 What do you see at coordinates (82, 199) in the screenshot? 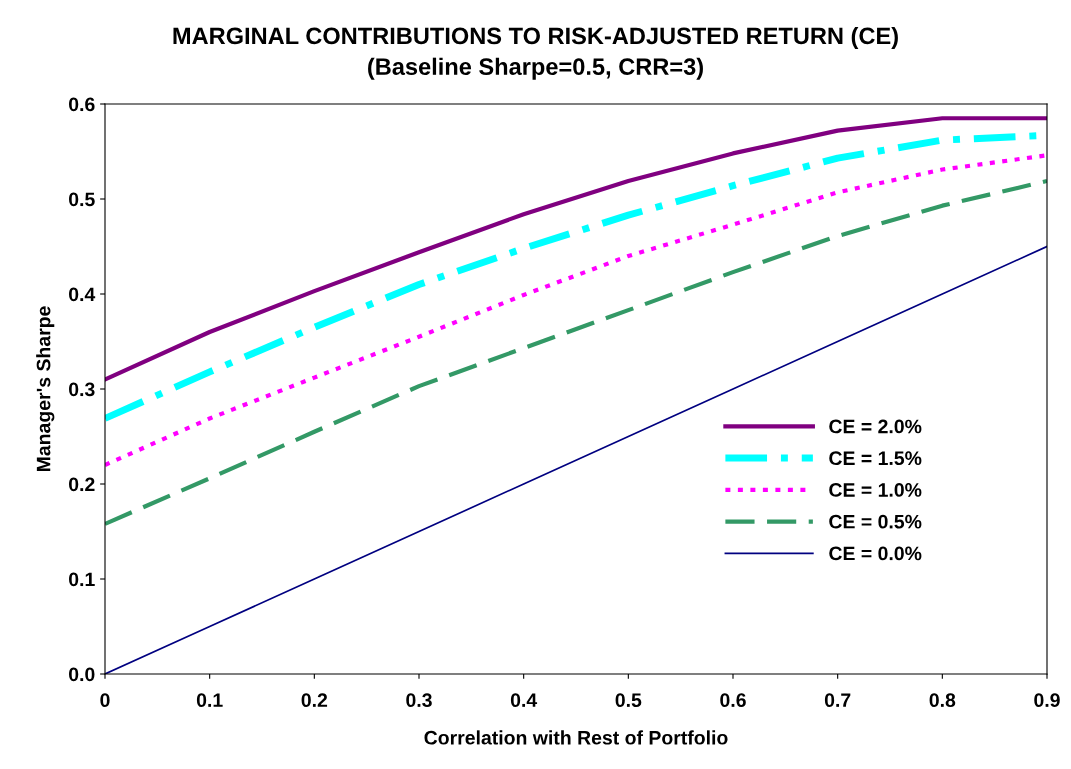
I see `y-tick-label: 0.5` at bounding box center [82, 199].